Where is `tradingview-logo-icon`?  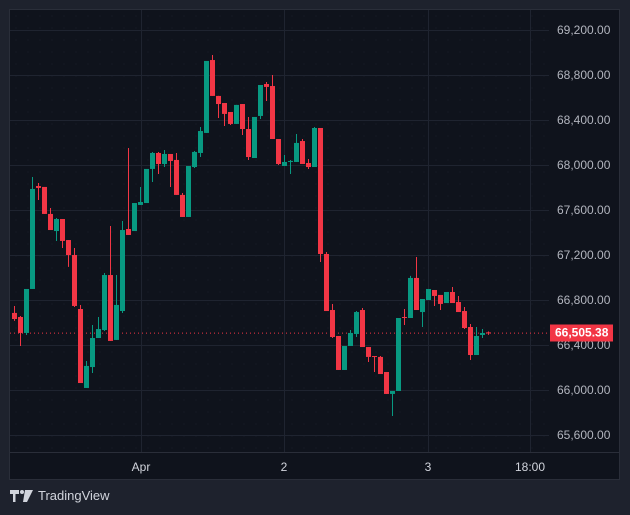
tradingview-logo-icon is located at coordinates (21, 495).